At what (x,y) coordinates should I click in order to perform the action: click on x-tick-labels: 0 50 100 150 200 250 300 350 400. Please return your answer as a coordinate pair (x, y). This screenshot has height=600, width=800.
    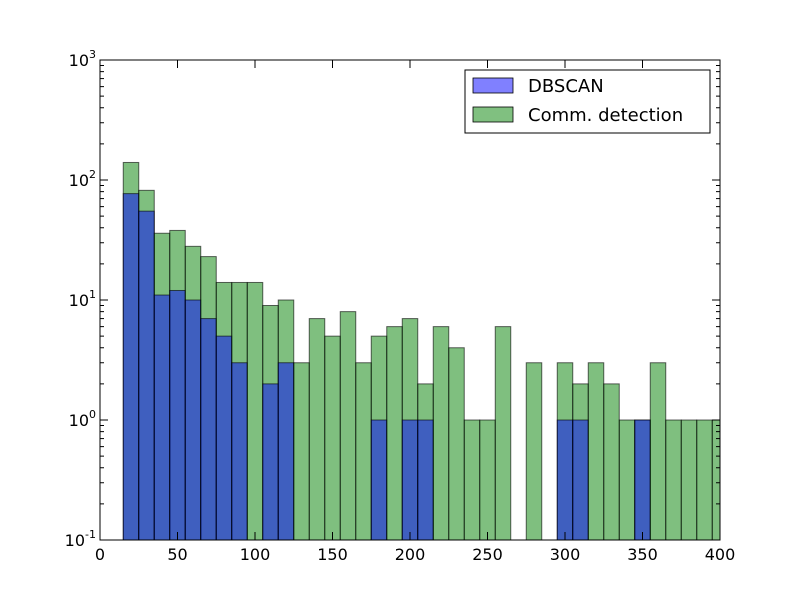
    Looking at the image, I should click on (415, 554).